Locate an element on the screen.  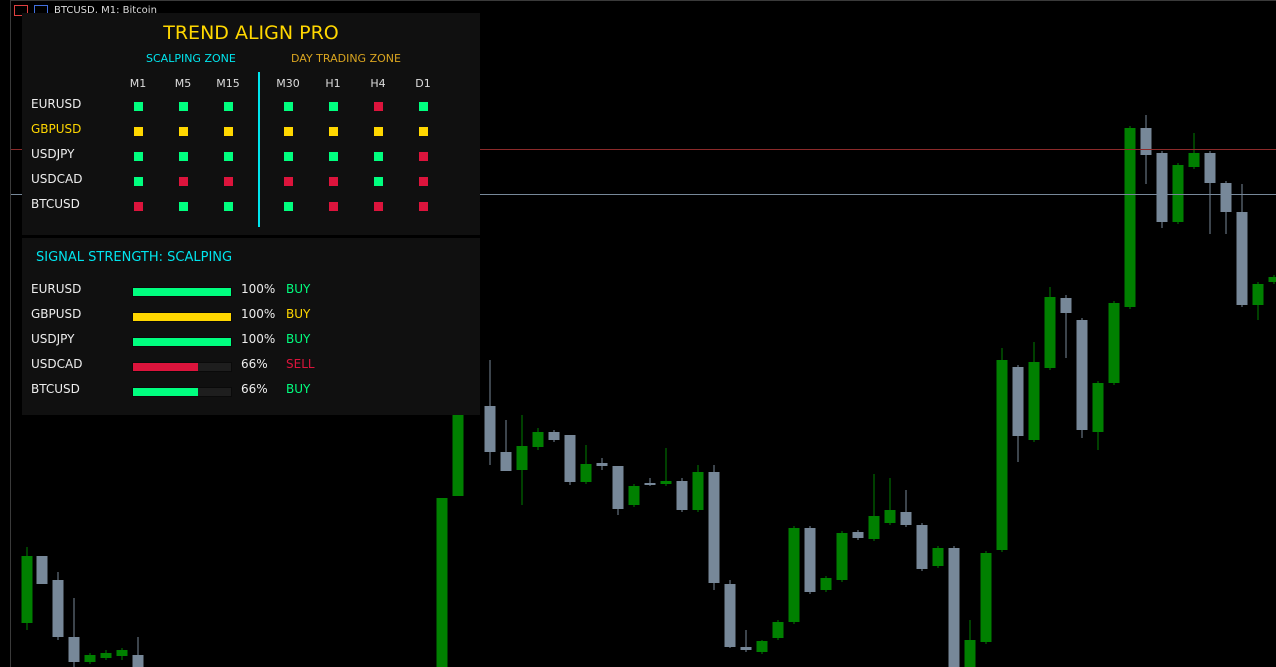
strength-percent: 100% is located at coordinates (258, 289).